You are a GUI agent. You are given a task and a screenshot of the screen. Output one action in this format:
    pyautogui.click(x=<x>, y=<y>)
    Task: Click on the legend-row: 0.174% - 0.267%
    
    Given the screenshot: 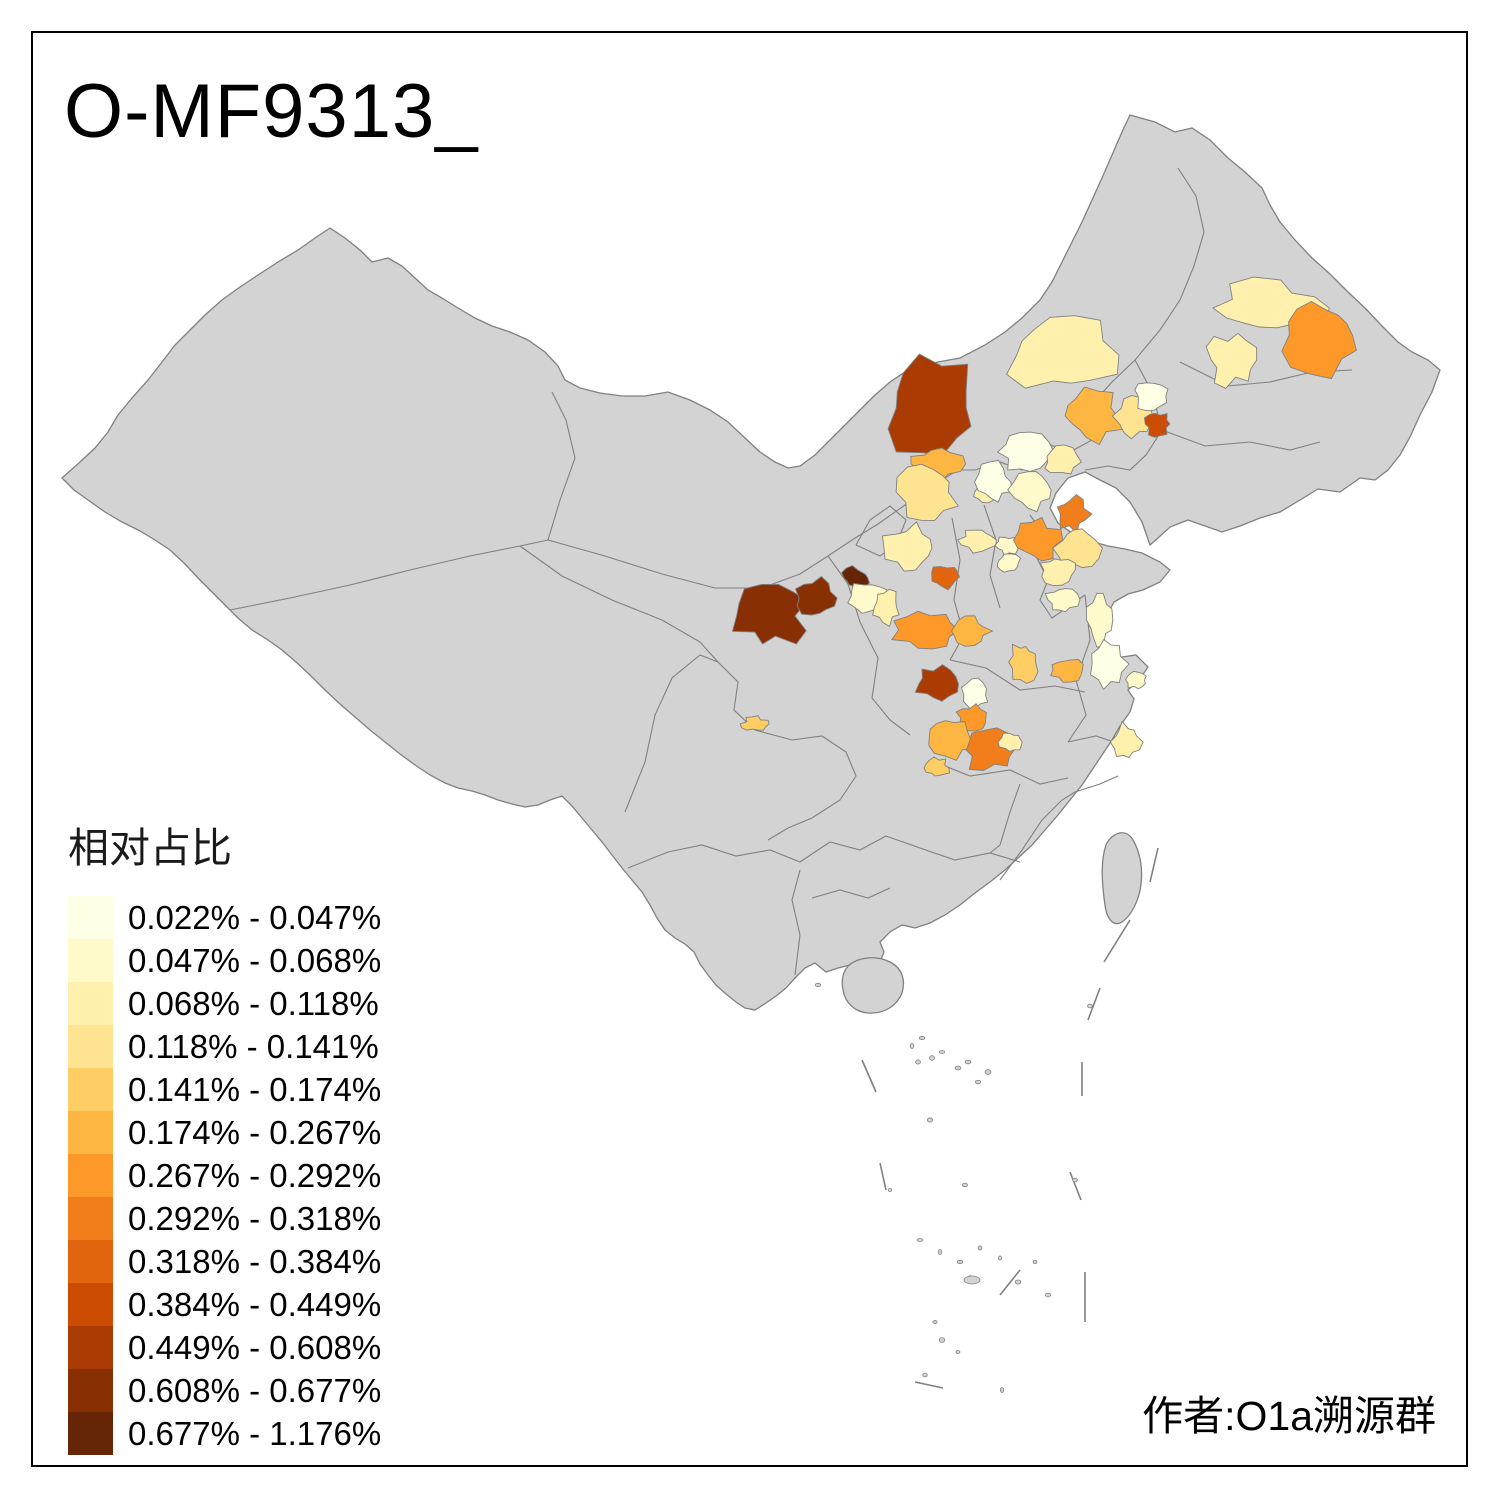 What is the action you would take?
    pyautogui.click(x=224, y=1132)
    